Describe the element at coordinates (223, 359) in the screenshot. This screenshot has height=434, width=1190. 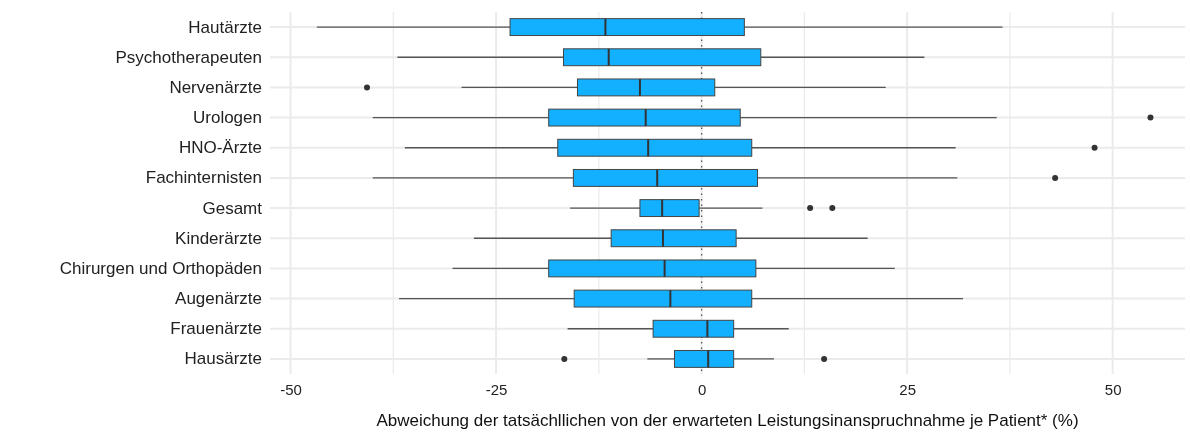
I see `y-tick-label: Hausärzte` at that location.